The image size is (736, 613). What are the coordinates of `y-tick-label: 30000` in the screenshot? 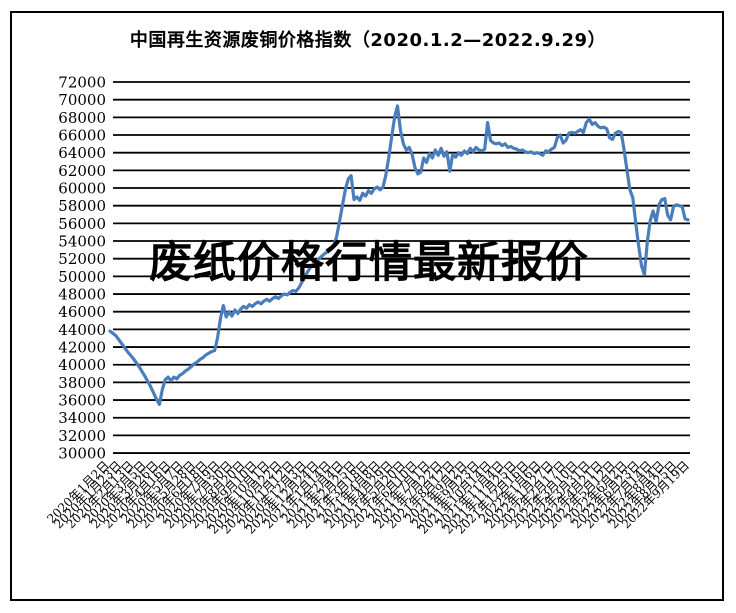 It's located at (82, 454).